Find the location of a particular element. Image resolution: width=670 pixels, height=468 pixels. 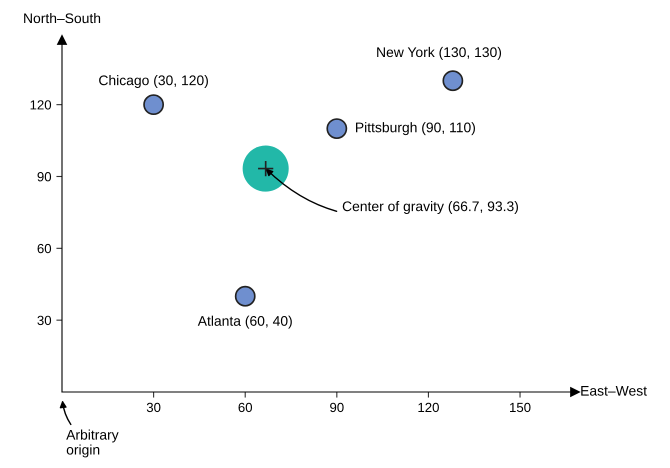

x-tick-label: 60 is located at coordinates (245, 407).